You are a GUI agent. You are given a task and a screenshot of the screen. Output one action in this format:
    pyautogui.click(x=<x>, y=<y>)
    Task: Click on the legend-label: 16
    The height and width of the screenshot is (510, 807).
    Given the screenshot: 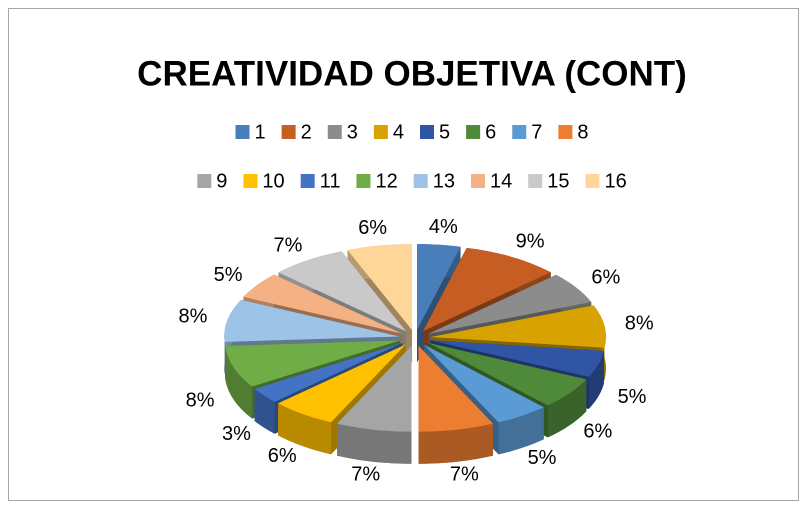 What is the action you would take?
    pyautogui.click(x=615, y=181)
    